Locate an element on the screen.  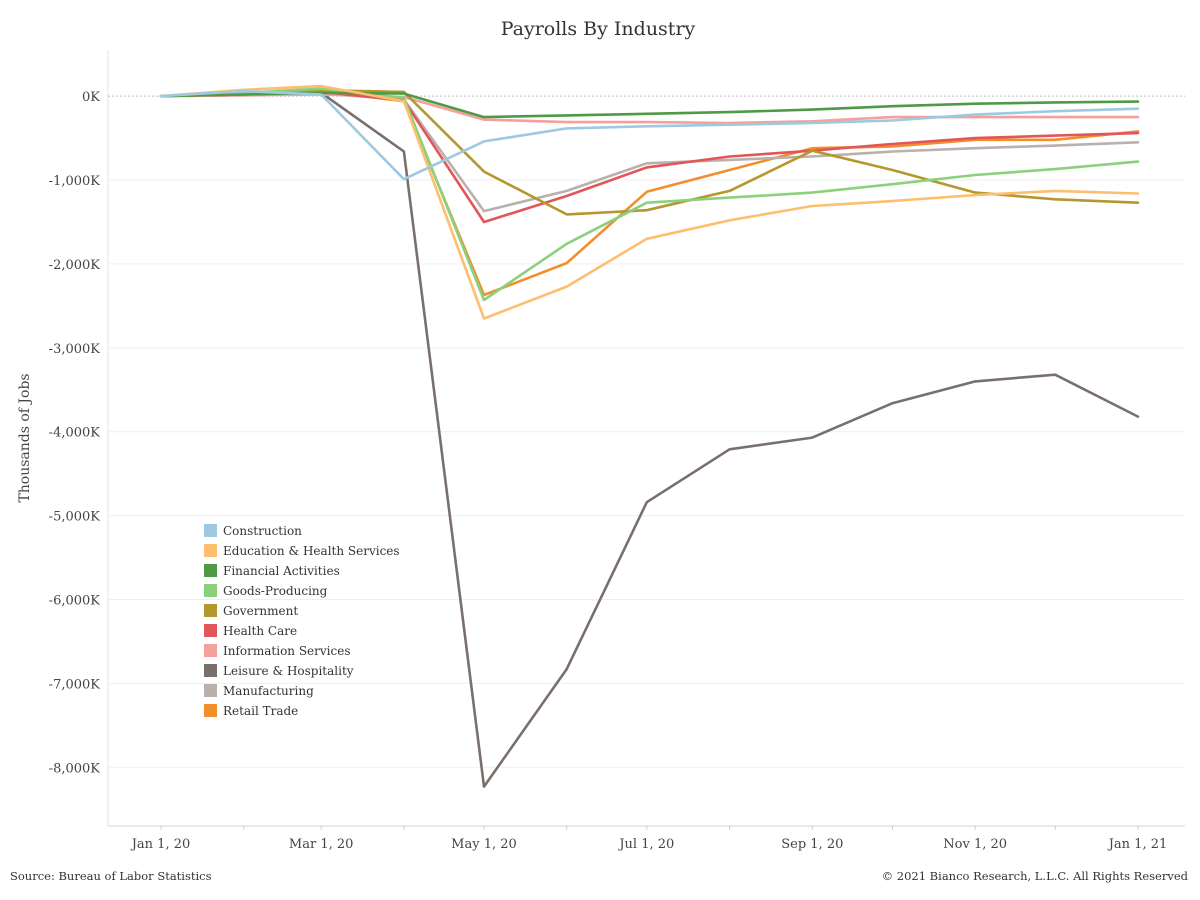
series-line-financial-activities is located at coordinates (649, 105).